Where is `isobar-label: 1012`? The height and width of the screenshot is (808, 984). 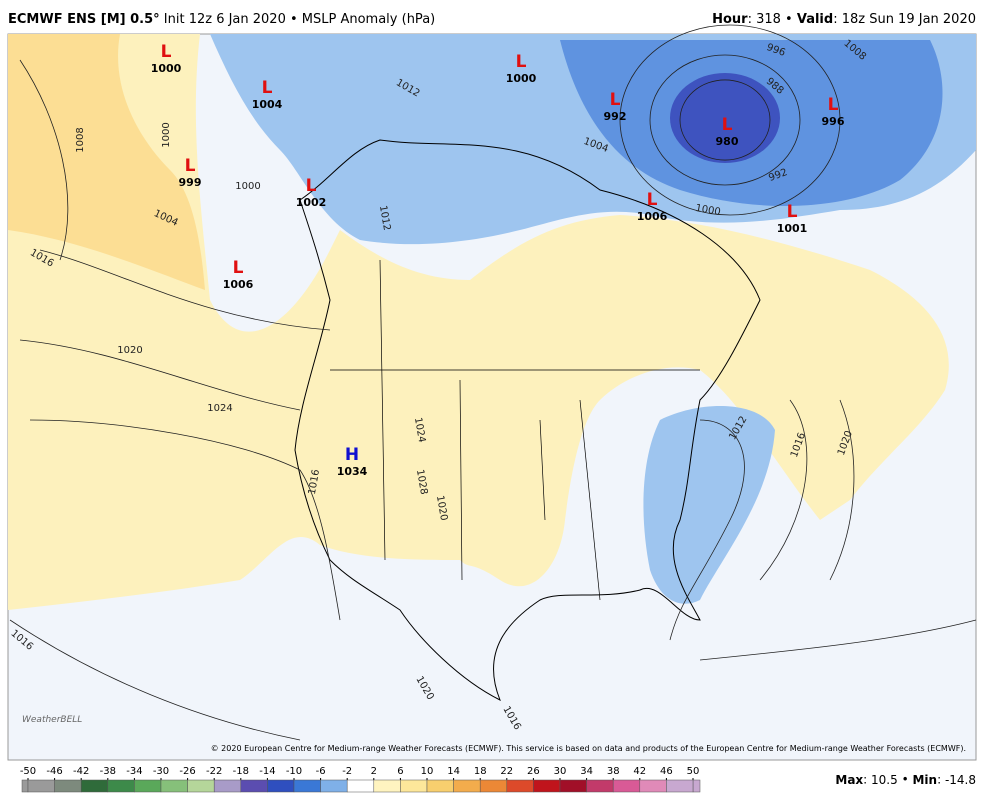 isobar-label: 1012 is located at coordinates (384, 218).